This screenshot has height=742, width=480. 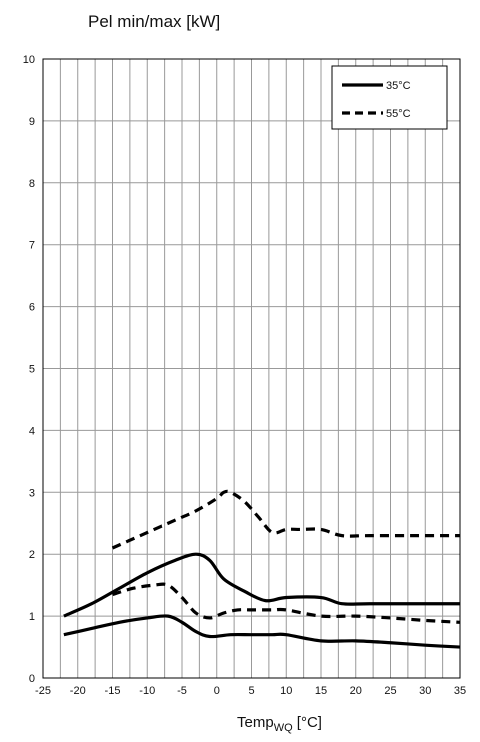 What do you see at coordinates (217, 691) in the screenshot?
I see `x-tick-label: 0` at bounding box center [217, 691].